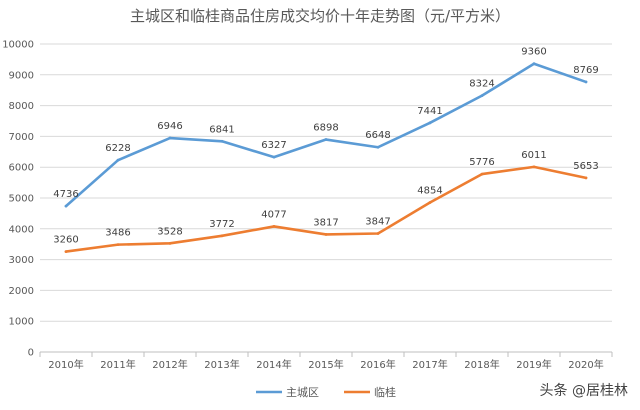 Image resolution: width=640 pixels, height=410 pixels. Describe the element at coordinates (429, 111) in the screenshot. I see `data-label: 7441` at that location.